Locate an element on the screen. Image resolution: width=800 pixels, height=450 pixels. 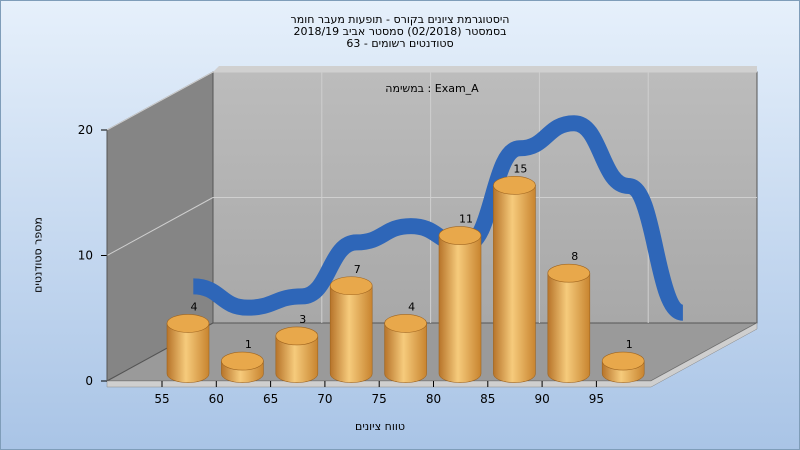
y-tick-label: 0 is located at coordinates (89, 381).